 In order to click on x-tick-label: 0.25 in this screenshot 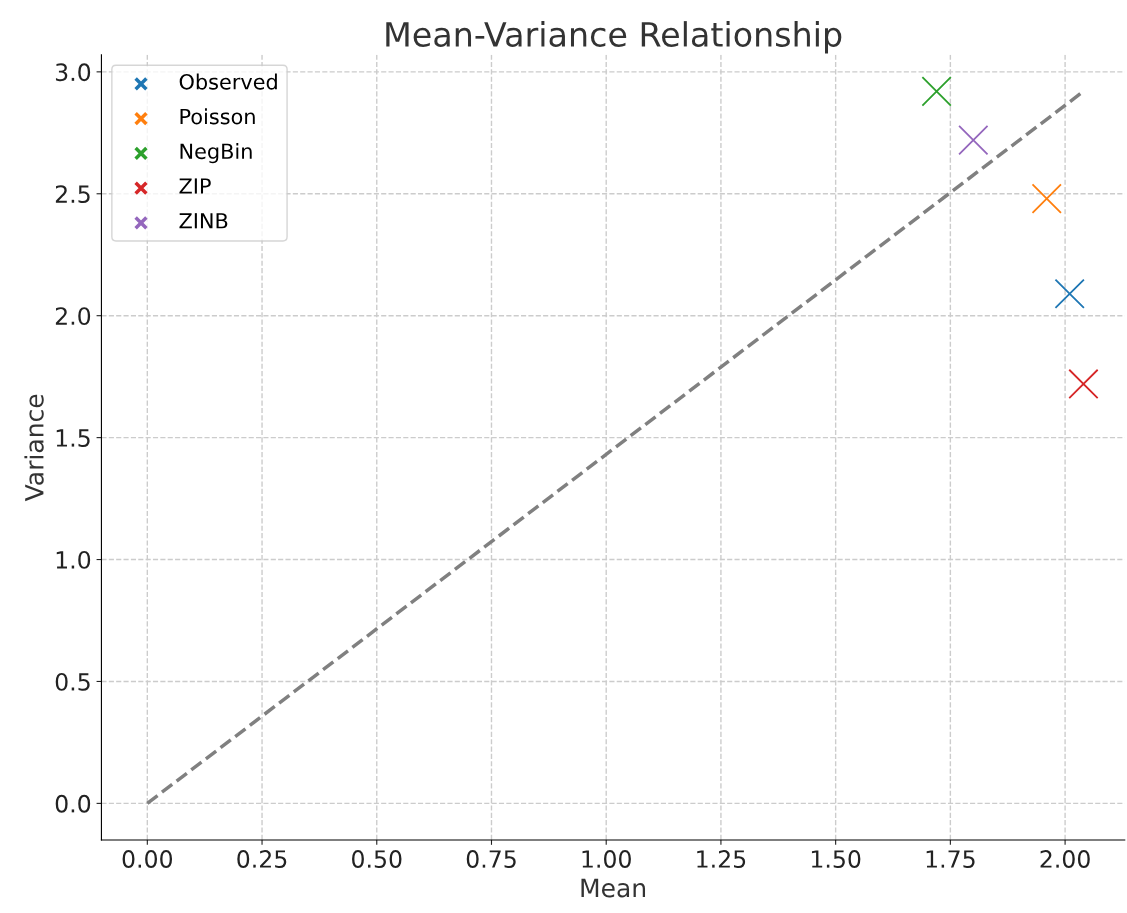, I will do `click(262, 859)`.